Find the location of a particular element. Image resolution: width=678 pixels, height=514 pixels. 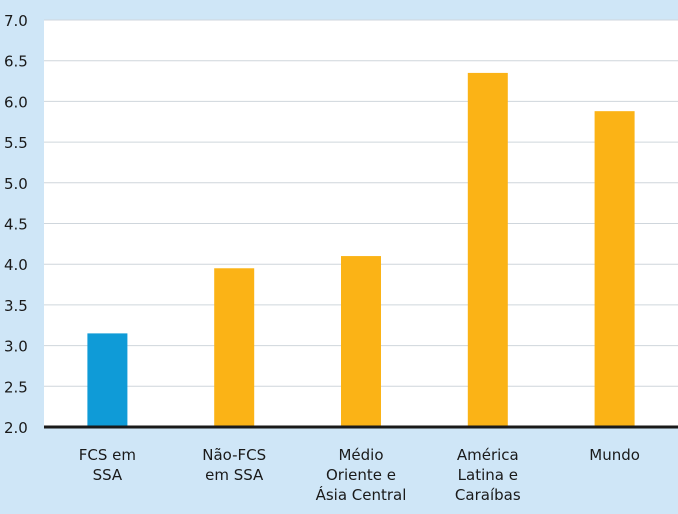

x-category-label: Médio Oriente e Ásia Central is located at coordinates (361, 475).